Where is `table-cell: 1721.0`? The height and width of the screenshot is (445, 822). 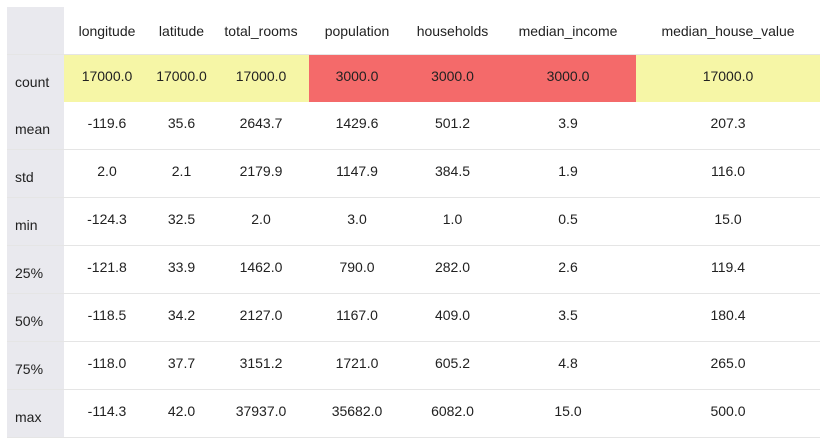 table-cell: 1721.0 is located at coordinates (357, 365).